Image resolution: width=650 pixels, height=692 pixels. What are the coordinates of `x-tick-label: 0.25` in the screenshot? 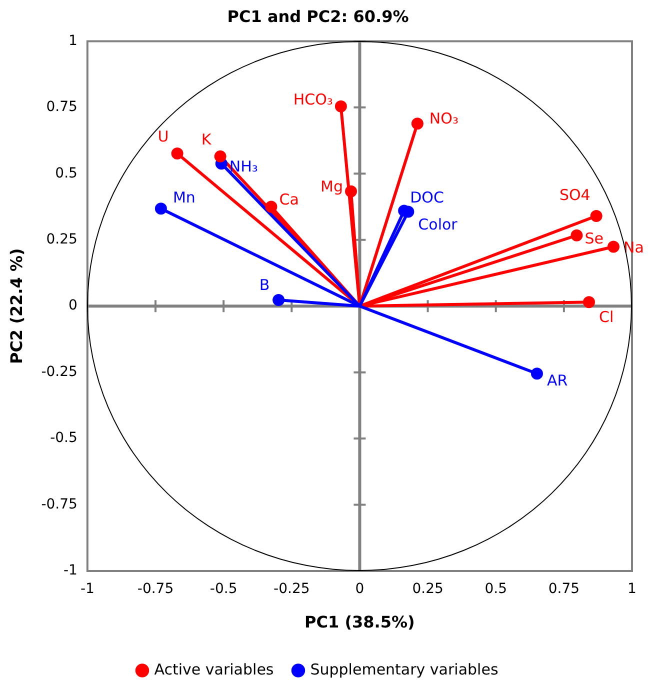 It's located at (428, 589).